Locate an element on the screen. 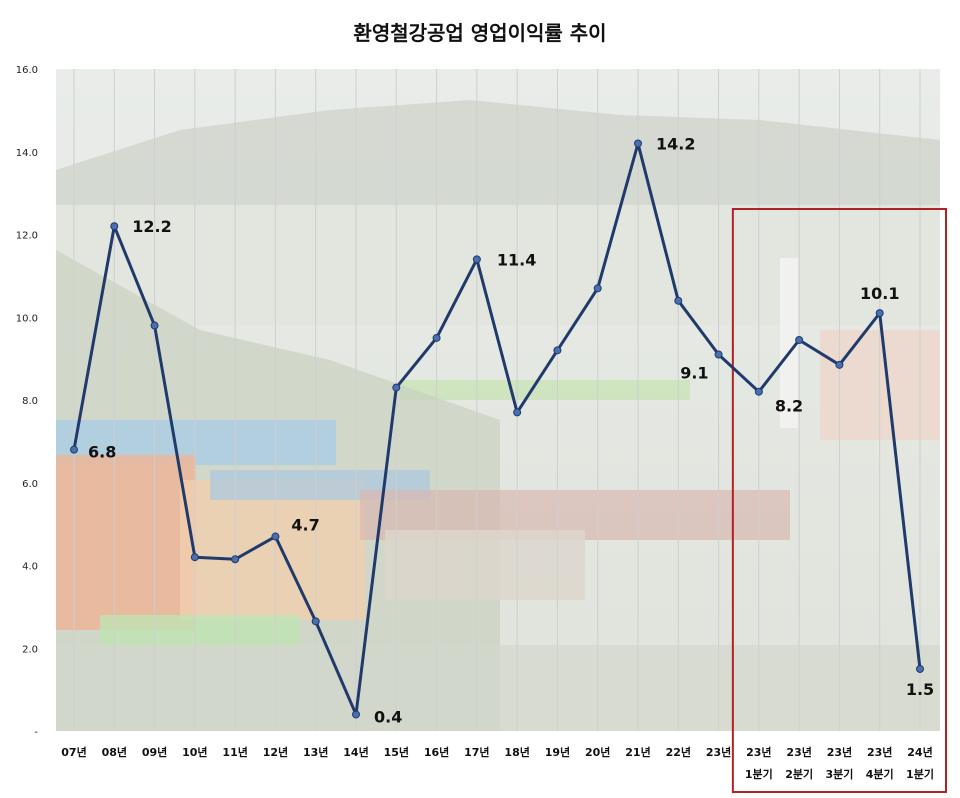 The image size is (960, 798). x-tick-label: 2분기 is located at coordinates (799, 774).